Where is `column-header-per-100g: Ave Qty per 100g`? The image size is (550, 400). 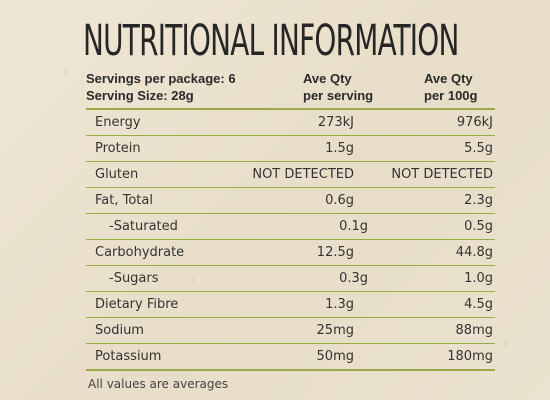
column-header-per-100g: Ave Qty per 100g is located at coordinates (450, 87).